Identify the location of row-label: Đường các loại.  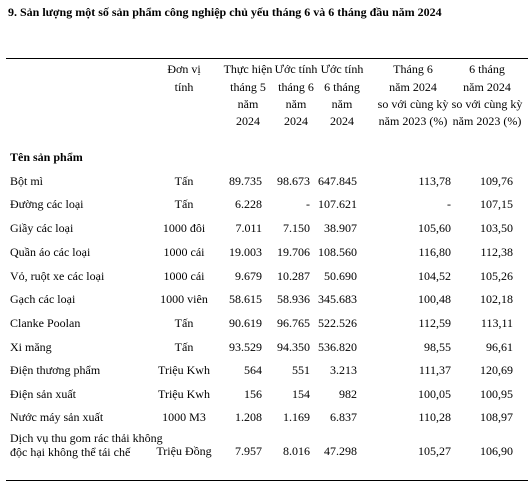
(47, 204).